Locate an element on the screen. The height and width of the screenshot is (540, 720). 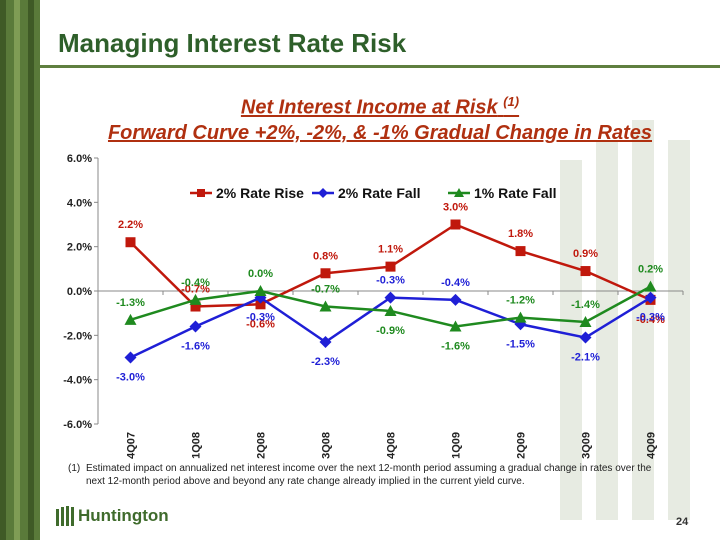
page-number: 24 is located at coordinates (682, 522).